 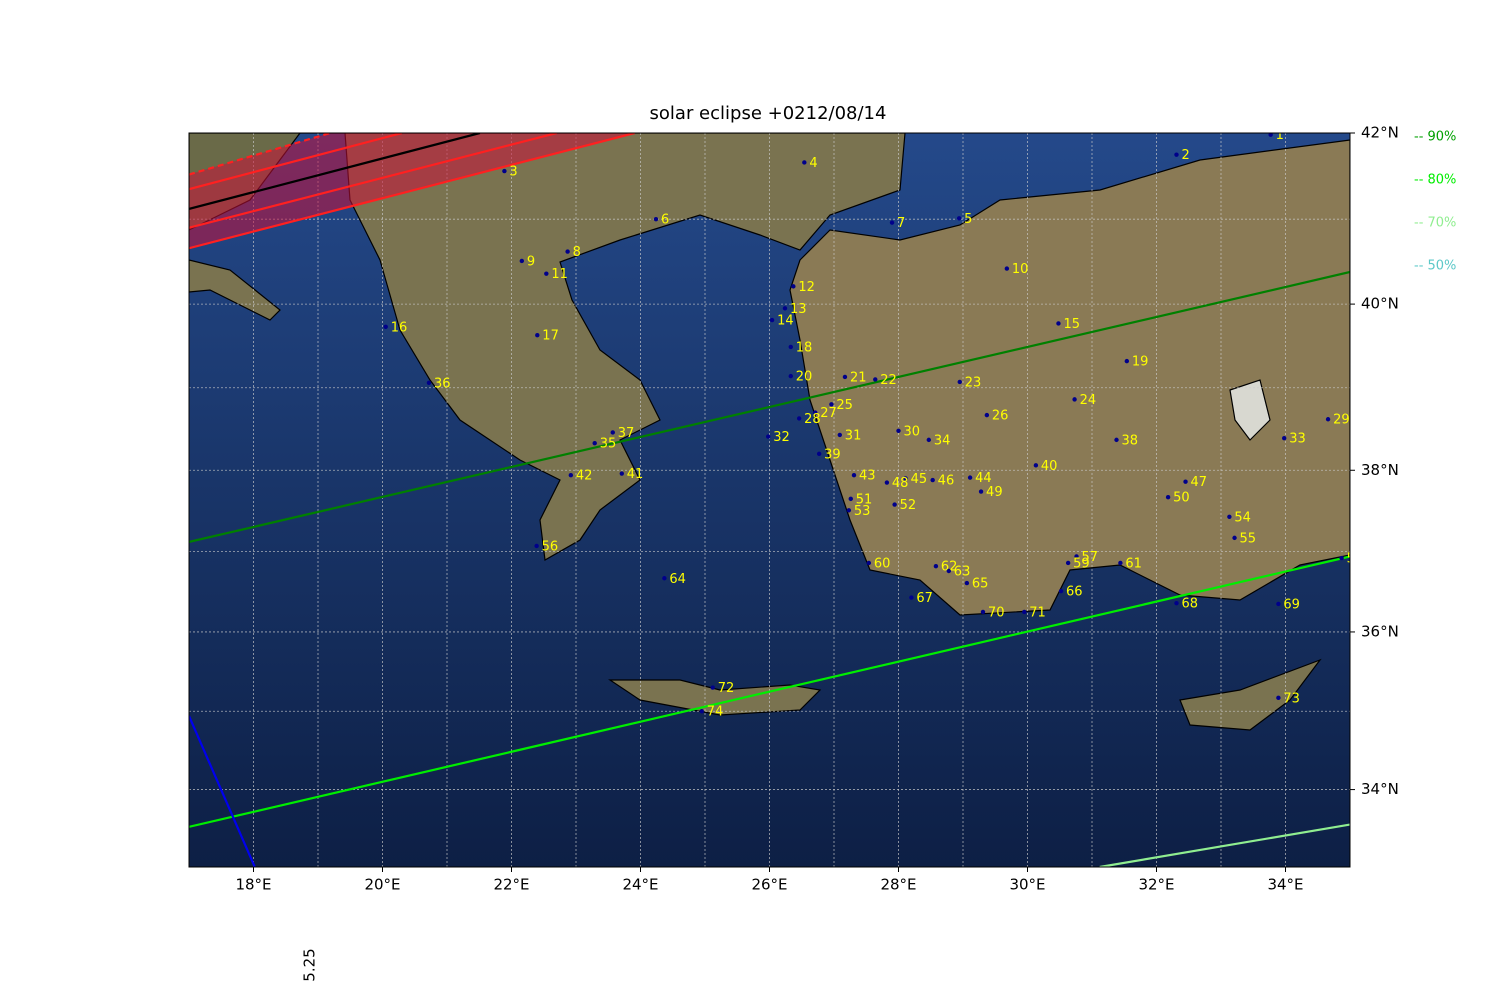 What do you see at coordinates (1435, 137) in the screenshot?
I see `legend-entry: -- 90%` at bounding box center [1435, 137].